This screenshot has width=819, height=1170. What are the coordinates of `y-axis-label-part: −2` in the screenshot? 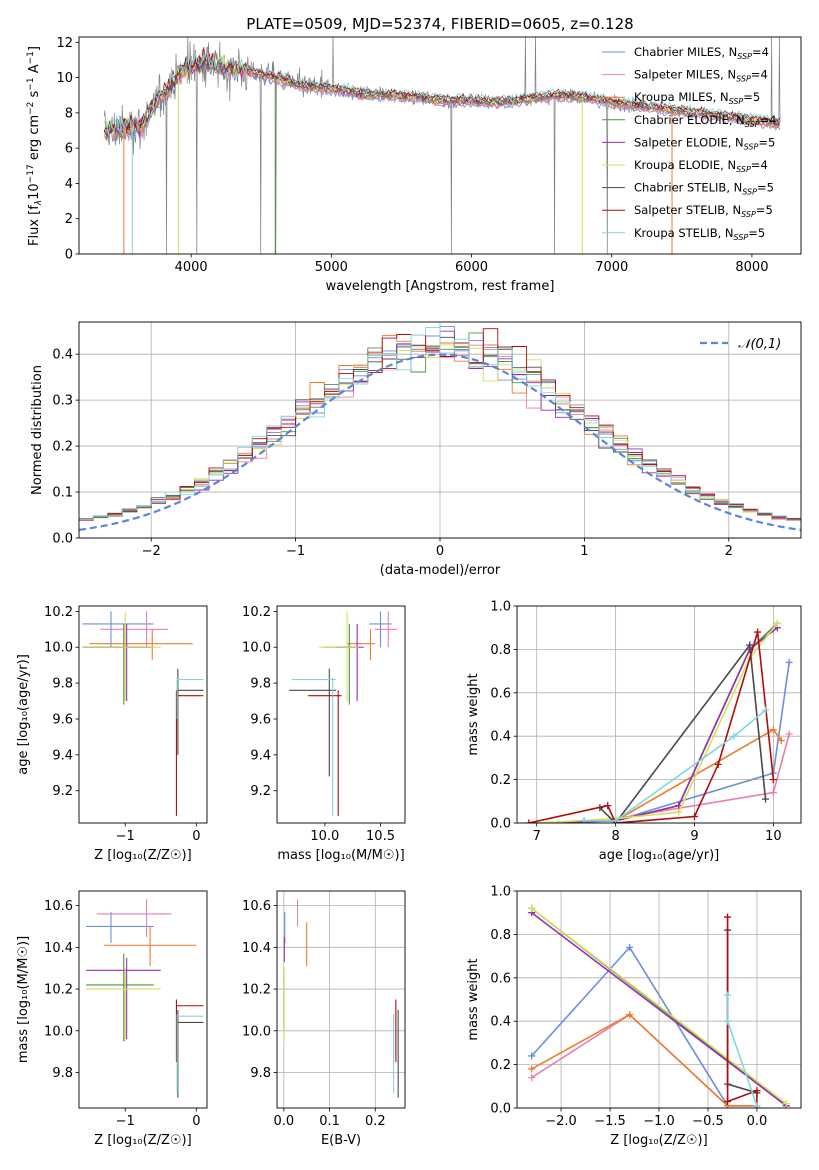 It's located at (31, 108).